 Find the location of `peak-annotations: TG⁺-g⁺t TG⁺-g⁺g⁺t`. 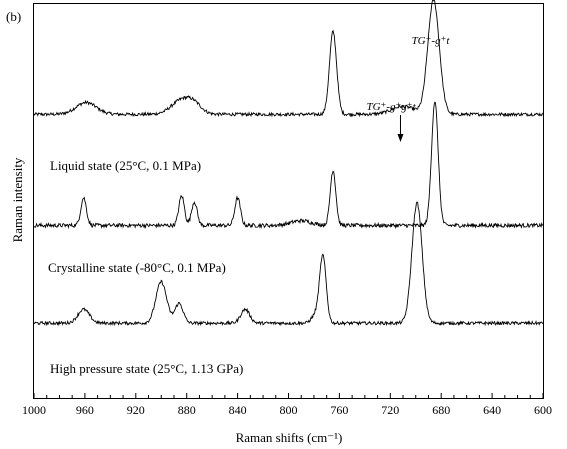

peak-annotations: TG⁺-g⁺t TG⁺-g⁺g⁺t is located at coordinates (408, 88).